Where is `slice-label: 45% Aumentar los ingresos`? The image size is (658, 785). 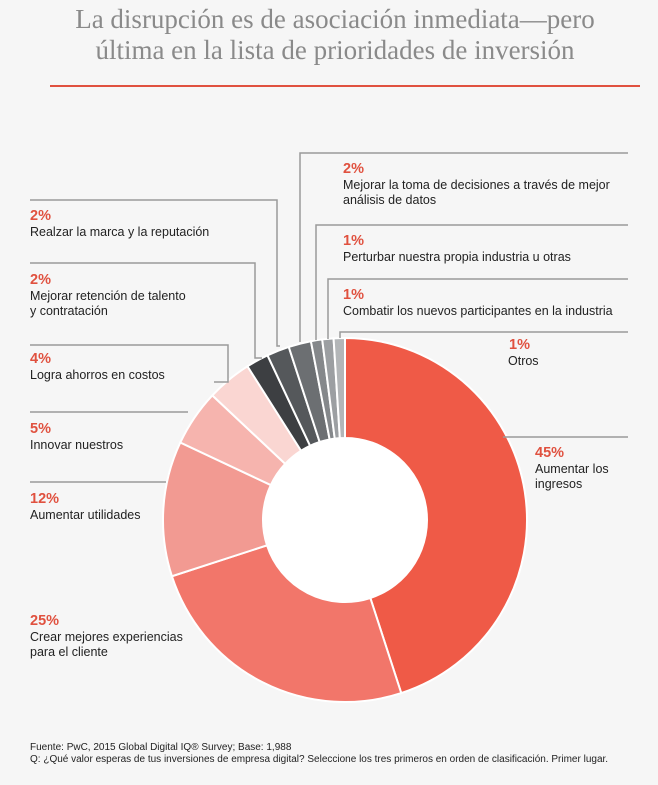
slice-label: 45% Aumentar los ingresos is located at coordinates (590, 468).